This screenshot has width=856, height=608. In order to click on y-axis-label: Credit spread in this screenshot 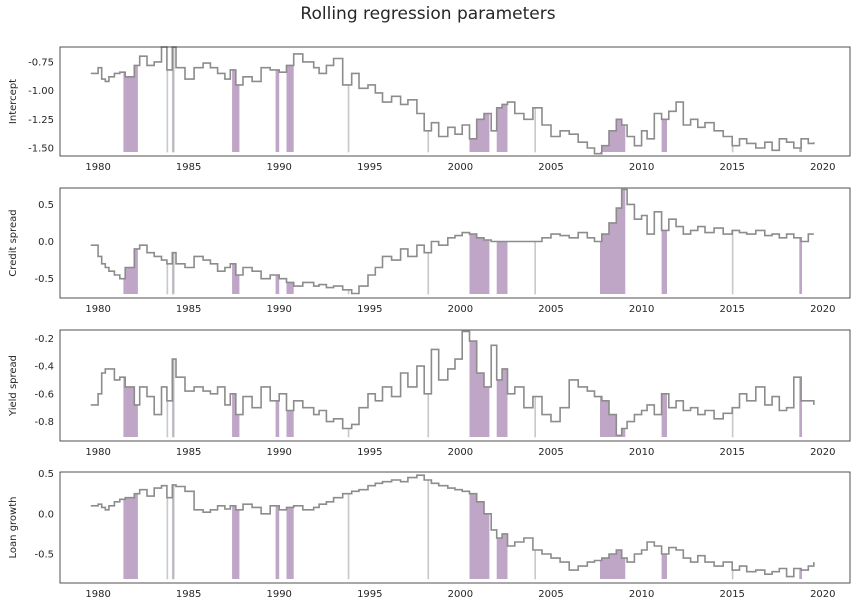, I will do `click(13, 242)`.